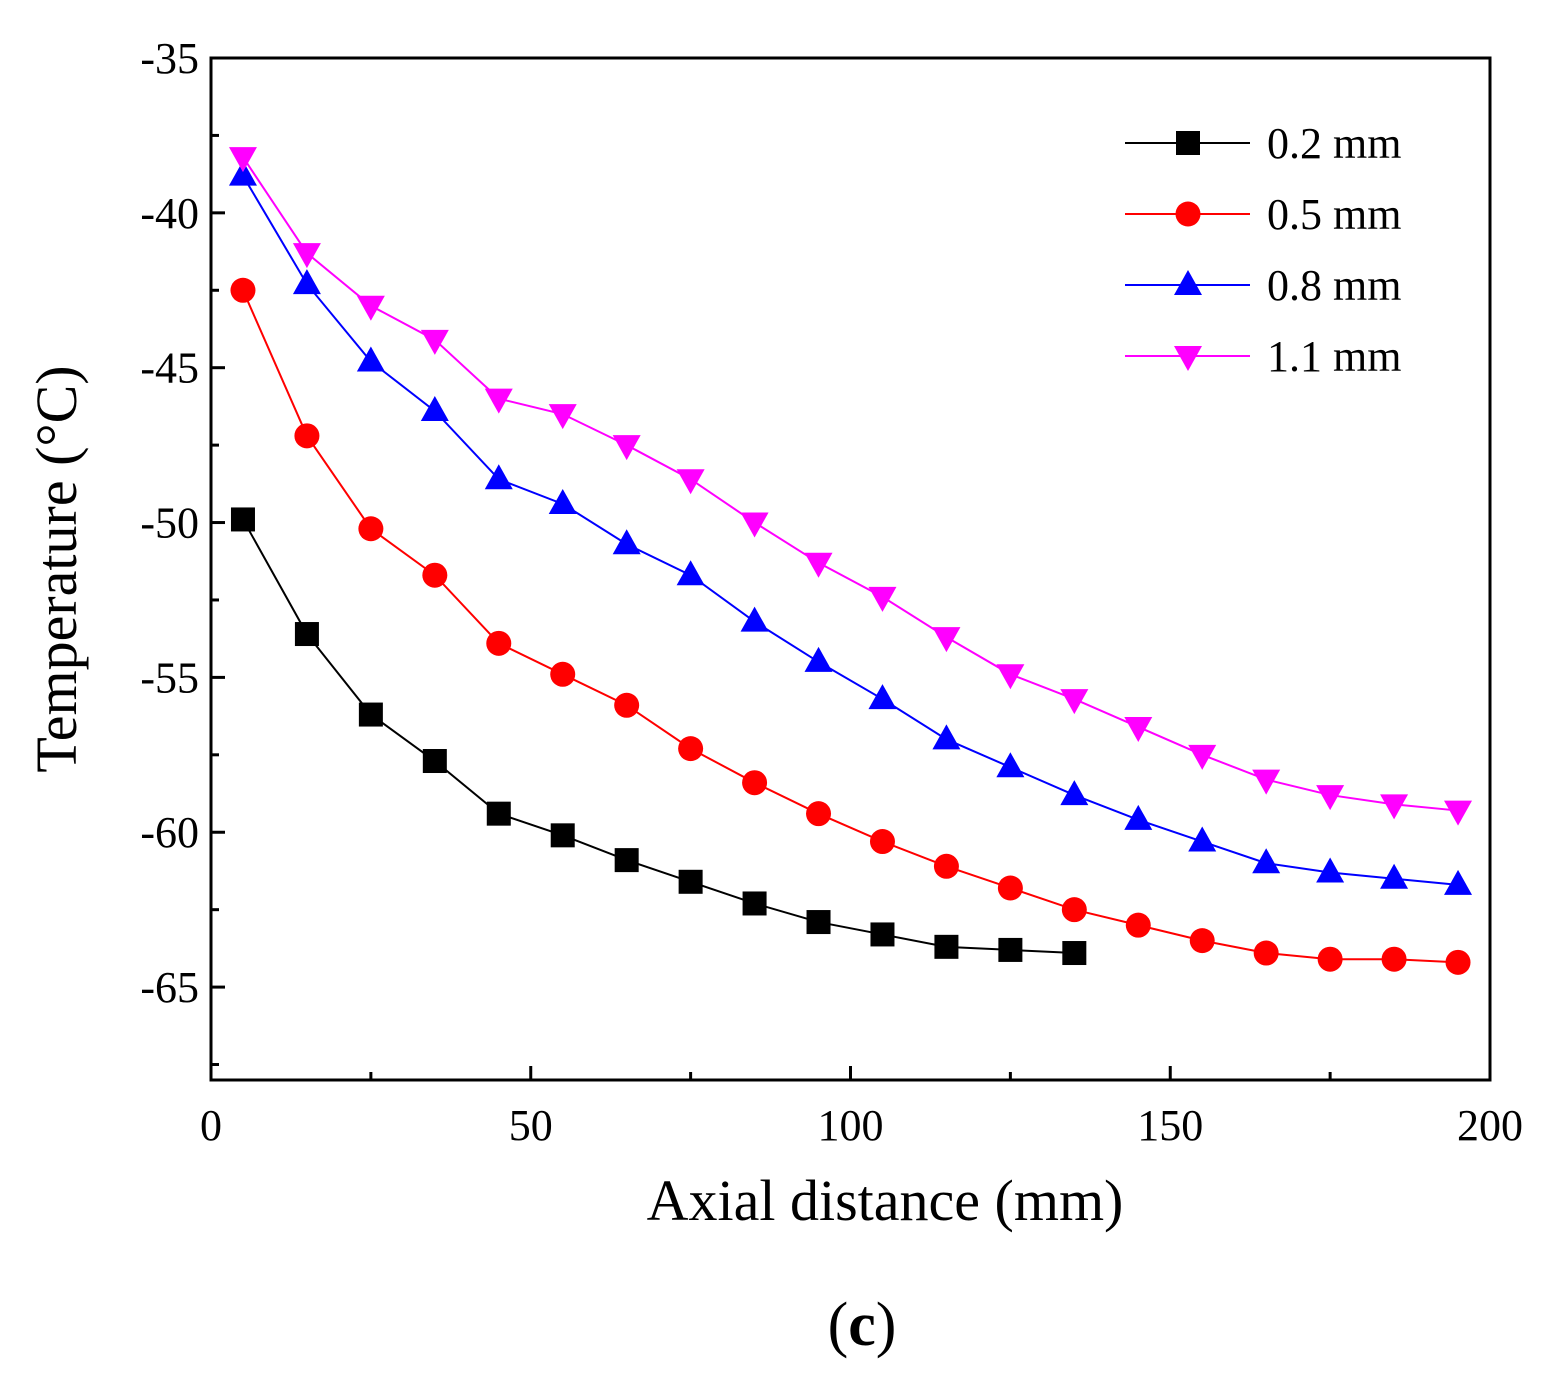 The height and width of the screenshot is (1392, 1558). Describe the element at coordinates (169, 58) in the screenshot. I see `y-tick-label: -35` at that location.